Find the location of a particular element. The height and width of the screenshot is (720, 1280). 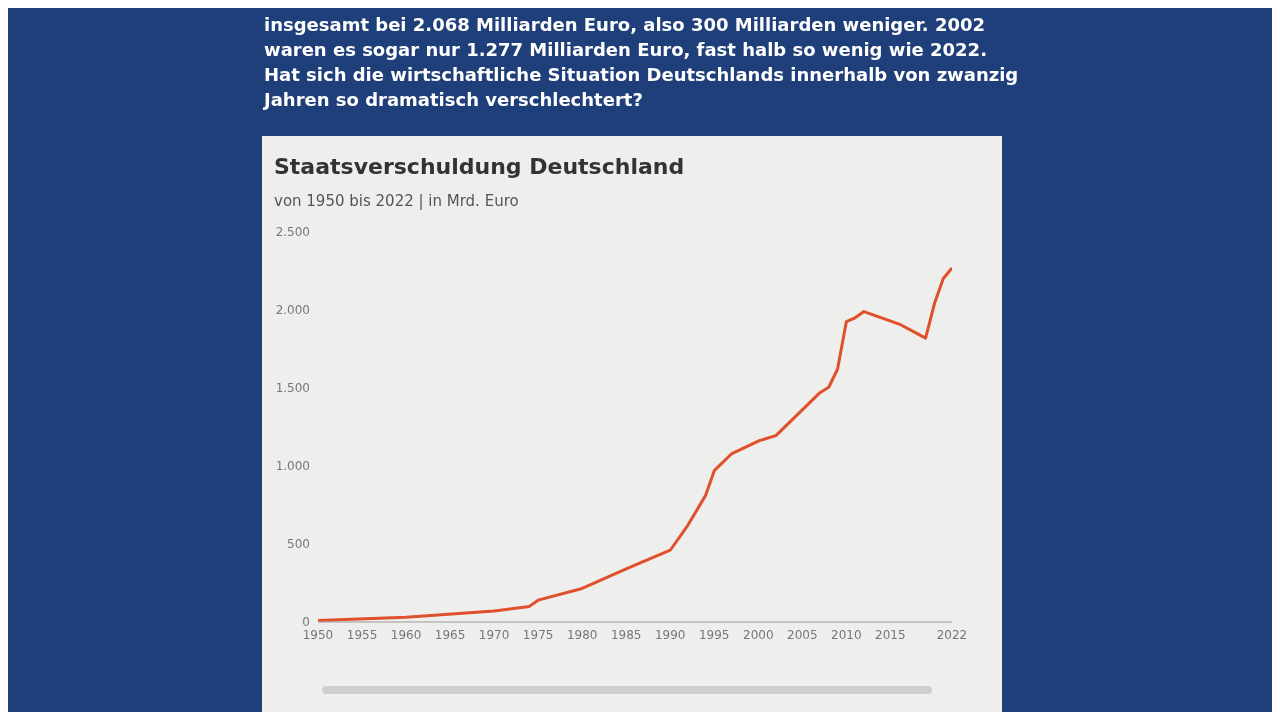

x-tick-label: 1985 is located at coordinates (626, 634).